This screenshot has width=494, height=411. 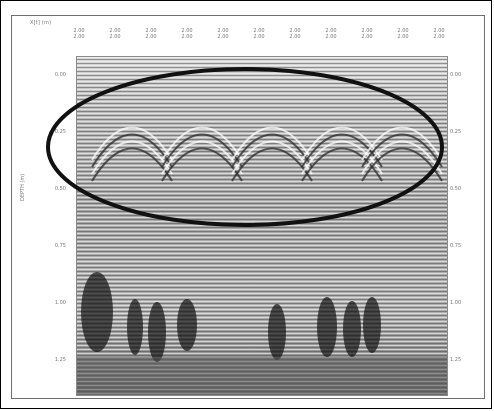 What do you see at coordinates (60, 189) in the screenshot?
I see `y-tick-label-left: 0.50` at bounding box center [60, 189].